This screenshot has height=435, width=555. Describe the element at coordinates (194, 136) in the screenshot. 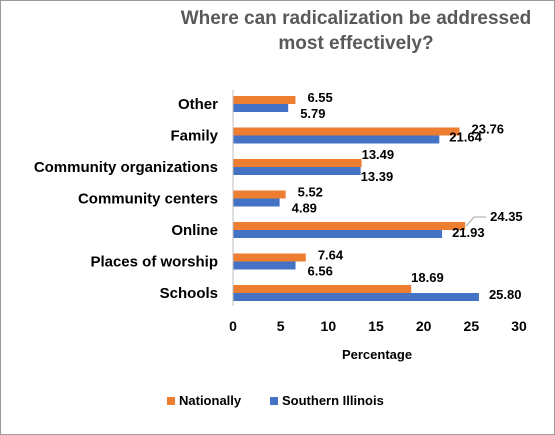

I see `category-label: Family` at that location.